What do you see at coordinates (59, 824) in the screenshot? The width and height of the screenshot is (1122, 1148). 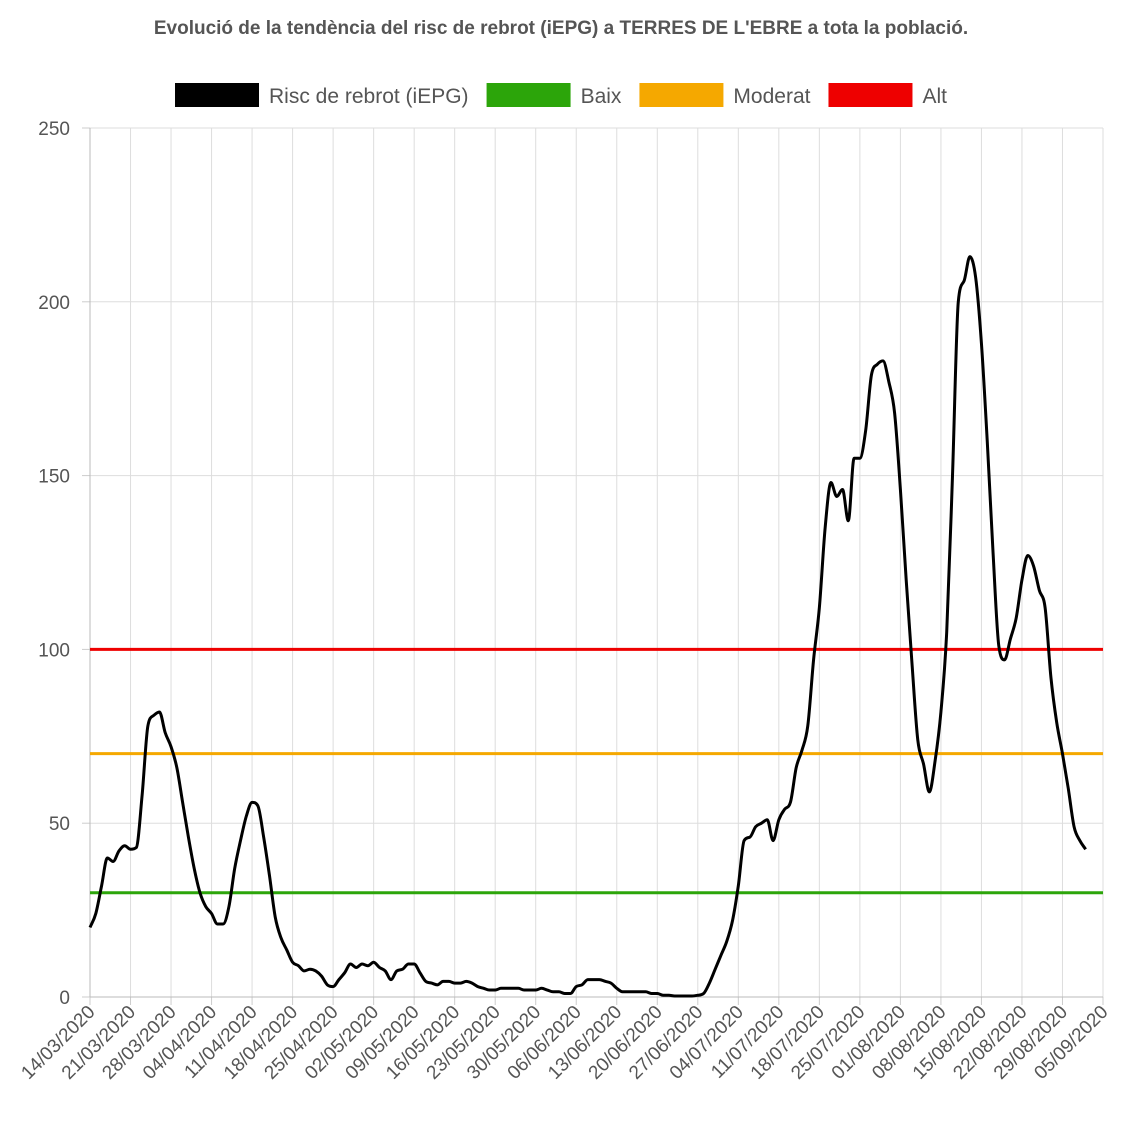 I see `y-tick-label: 50` at bounding box center [59, 824].